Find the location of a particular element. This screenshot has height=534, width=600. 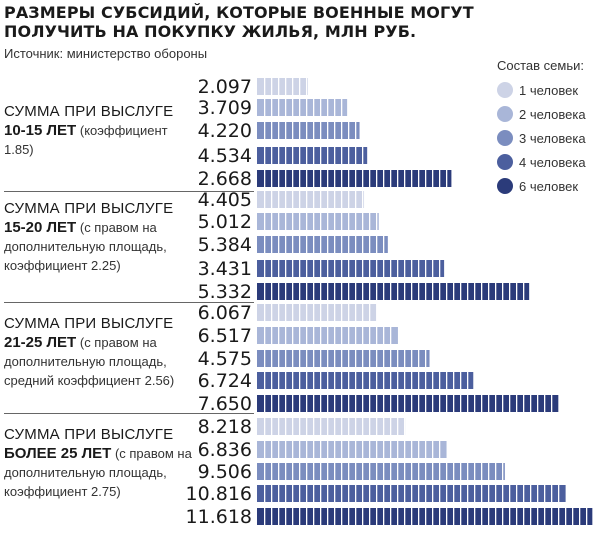

group-note: (коэффициент 1.85) is located at coordinates (86, 140).